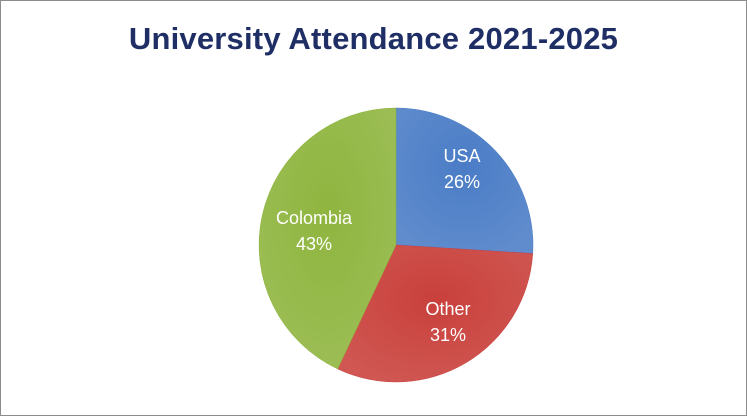 Image resolution: width=747 pixels, height=416 pixels. What do you see at coordinates (461, 156) in the screenshot?
I see `slice-category-label: USA` at bounding box center [461, 156].